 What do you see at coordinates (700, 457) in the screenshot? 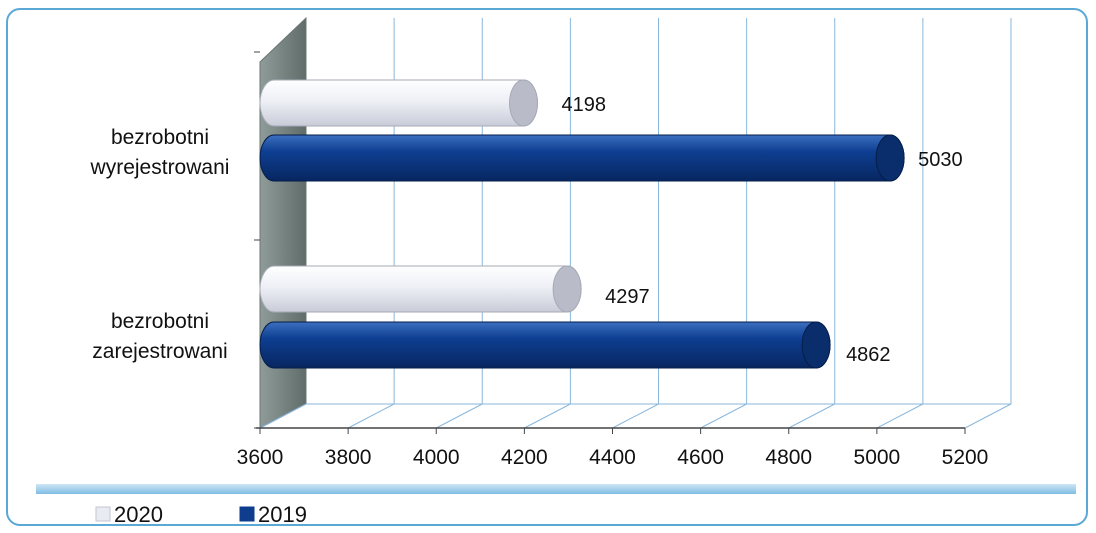
I see `x-tick-label: 4600` at bounding box center [700, 457].